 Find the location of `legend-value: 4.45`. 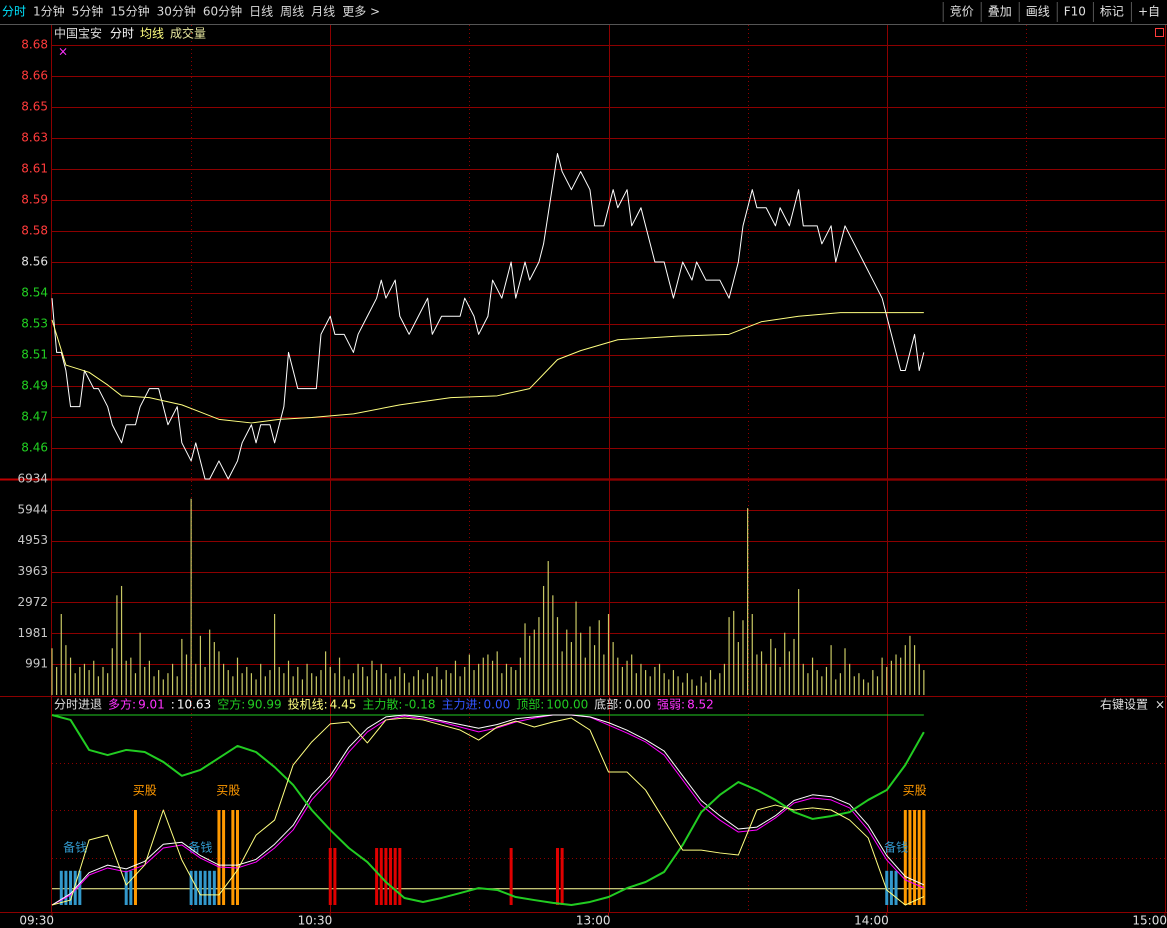

legend-value: 4.45 is located at coordinates (343, 705).